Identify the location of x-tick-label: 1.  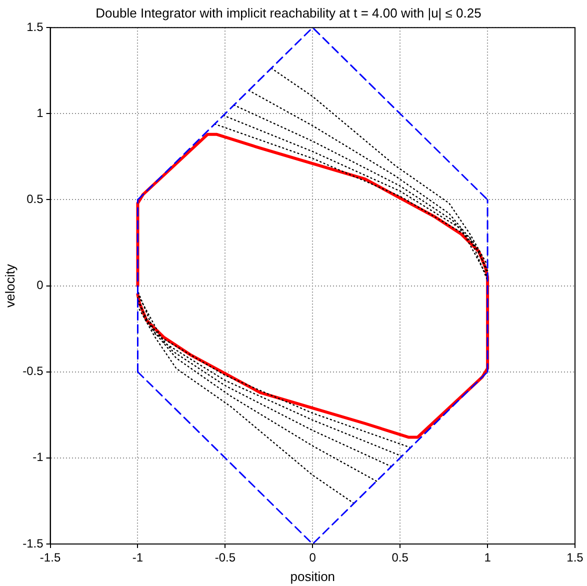
(488, 557).